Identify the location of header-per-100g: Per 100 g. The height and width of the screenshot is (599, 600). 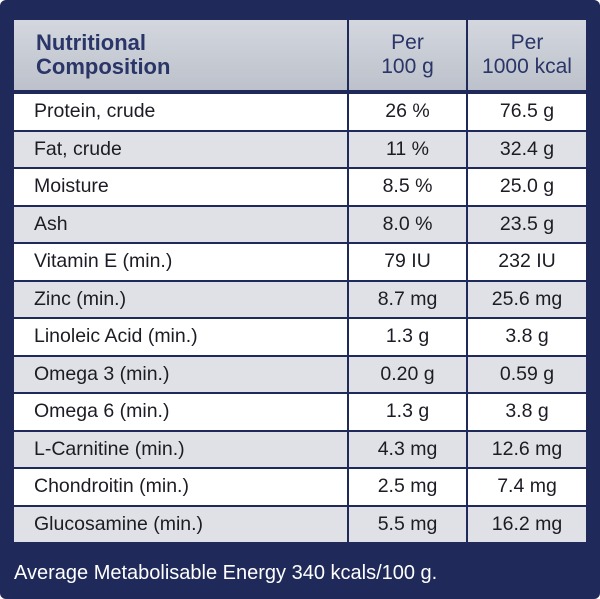
(408, 56).